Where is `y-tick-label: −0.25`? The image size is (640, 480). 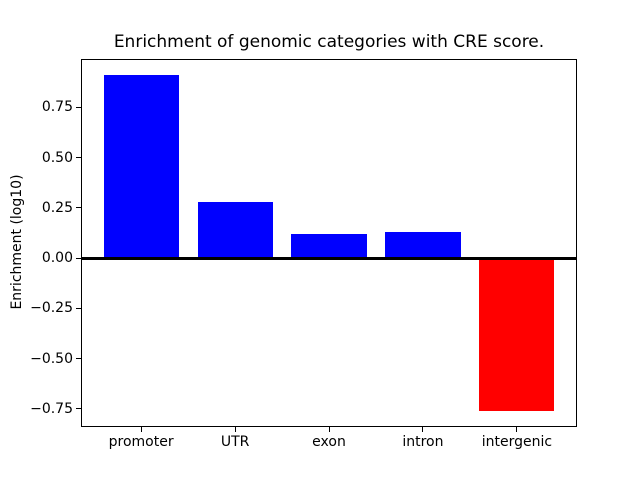 y-tick-label: −0.25 is located at coordinates (51, 308).